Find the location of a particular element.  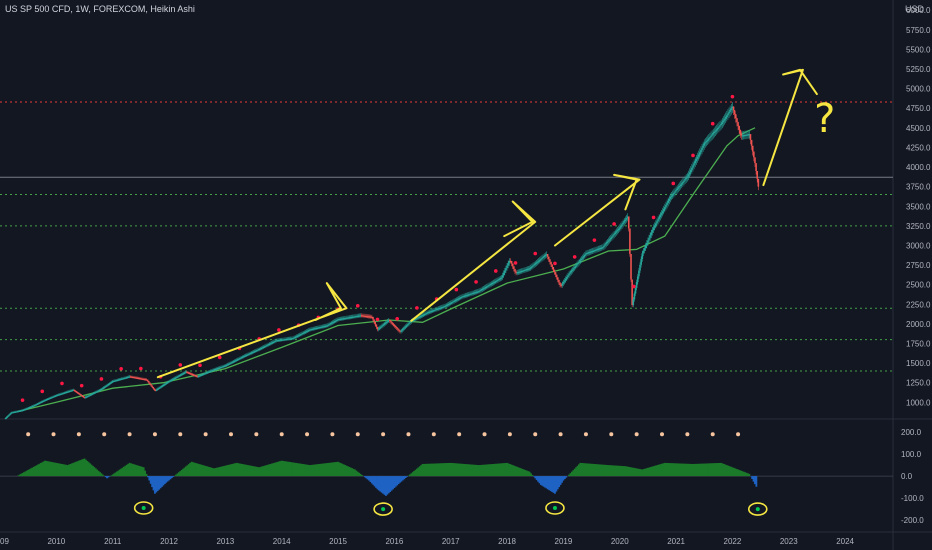

time-tick-label: 2024 is located at coordinates (845, 541).